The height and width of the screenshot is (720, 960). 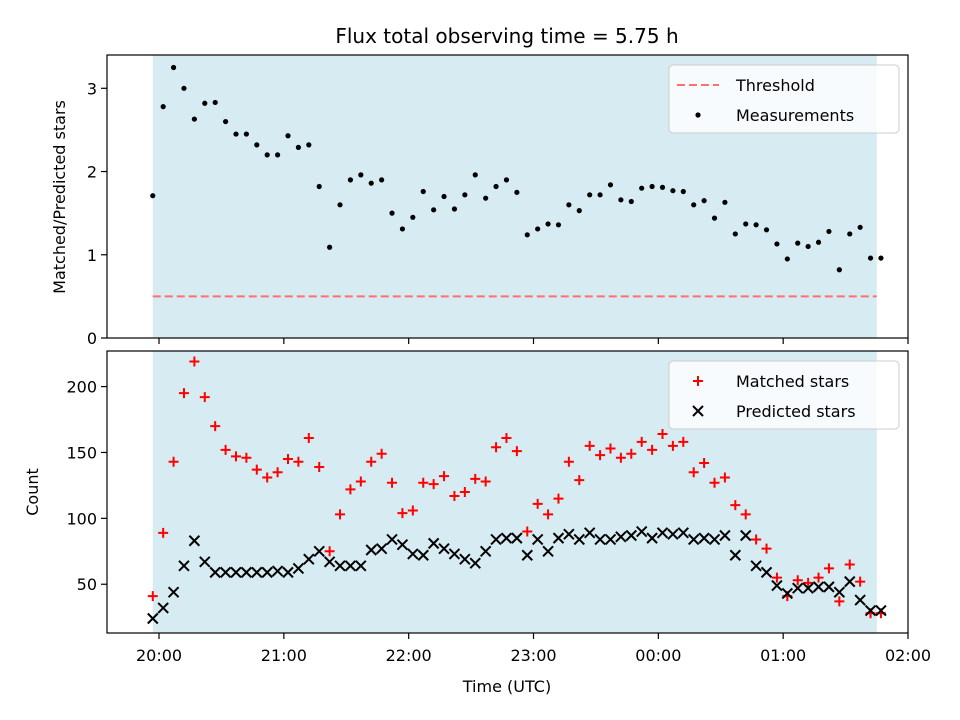 I want to click on y-tick-label: 150, so click(x=81, y=452).